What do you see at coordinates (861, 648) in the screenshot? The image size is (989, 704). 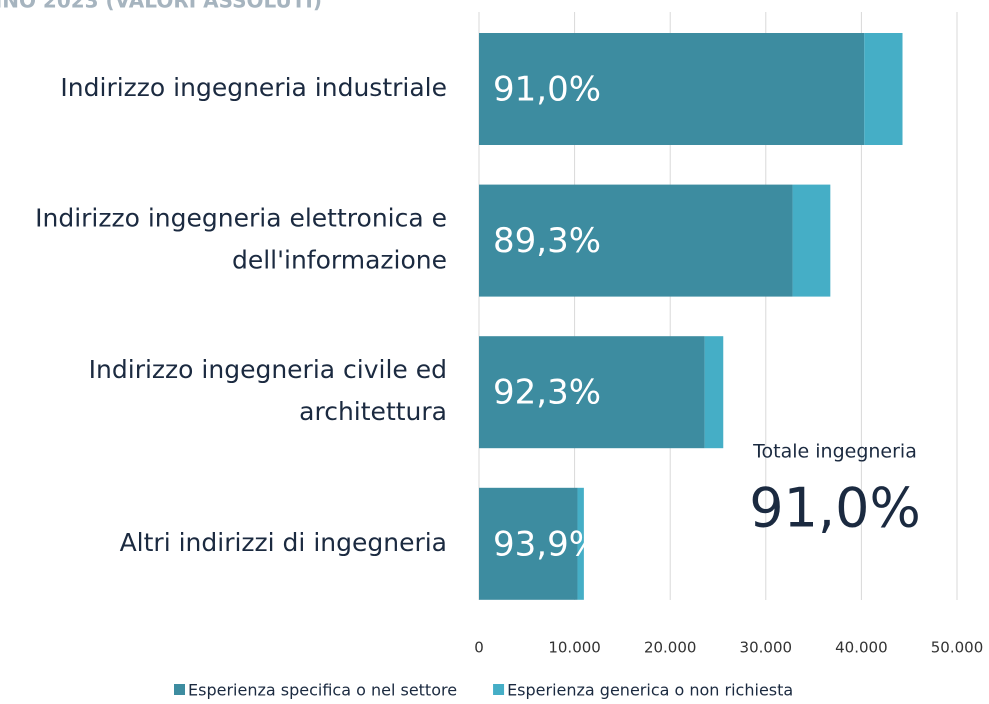 I see `x-tick-label: 40.000` at bounding box center [861, 648].